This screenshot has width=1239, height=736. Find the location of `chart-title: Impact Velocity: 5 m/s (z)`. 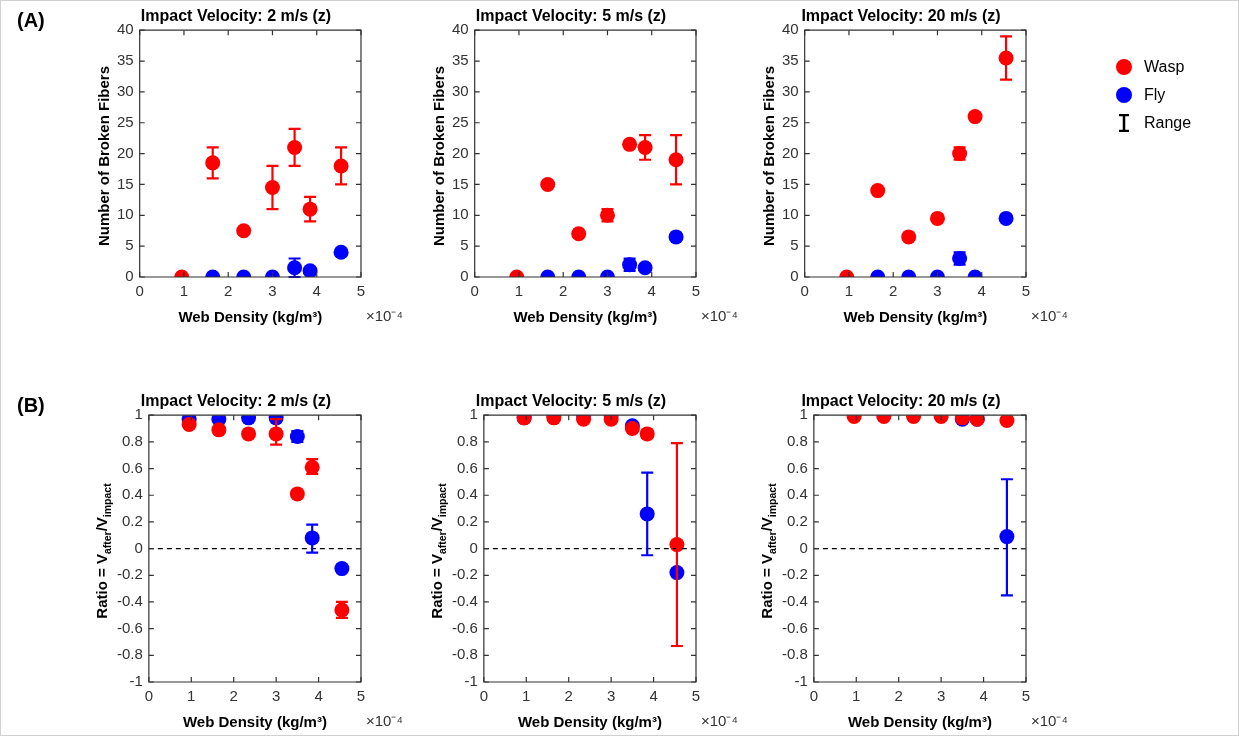

chart-title: Impact Velocity: 5 m/s (z) is located at coordinates (571, 401).